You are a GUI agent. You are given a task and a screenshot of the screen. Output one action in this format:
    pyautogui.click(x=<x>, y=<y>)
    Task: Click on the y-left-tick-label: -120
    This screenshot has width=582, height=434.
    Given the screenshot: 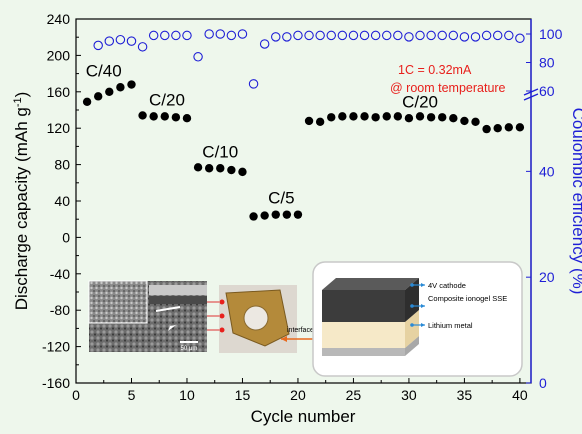 What is the action you would take?
    pyautogui.click(x=56, y=347)
    